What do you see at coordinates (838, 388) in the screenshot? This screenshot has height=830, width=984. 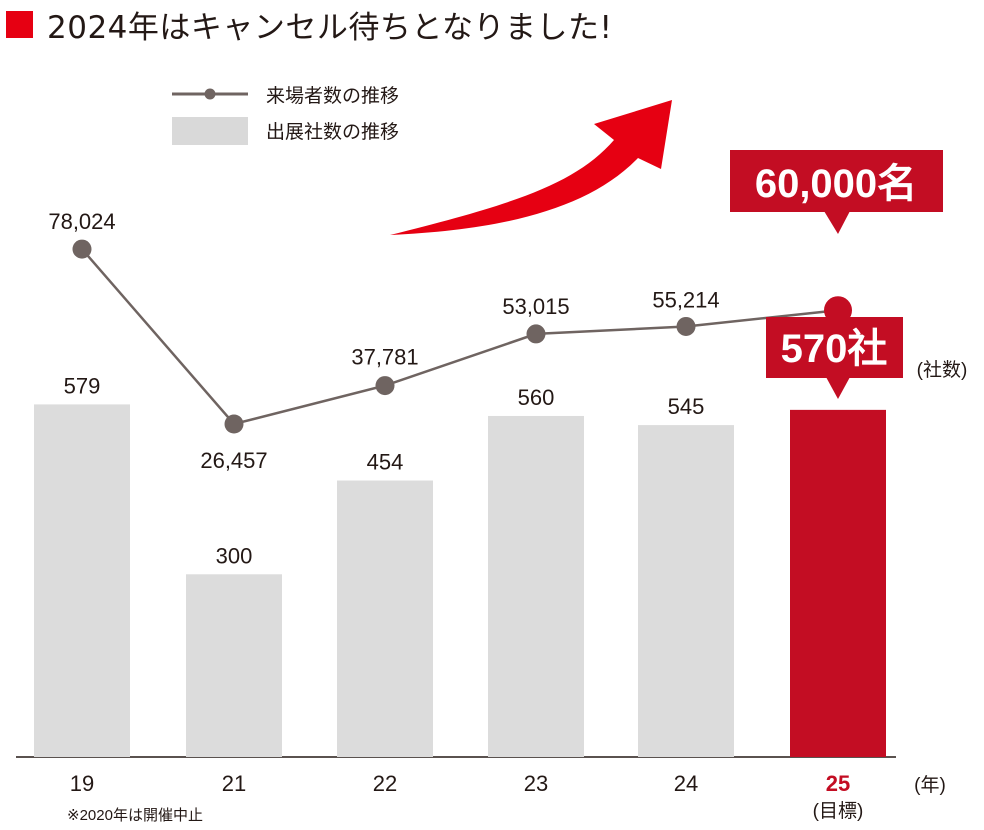 I see `exhibitors-callout-pointer` at bounding box center [838, 388].